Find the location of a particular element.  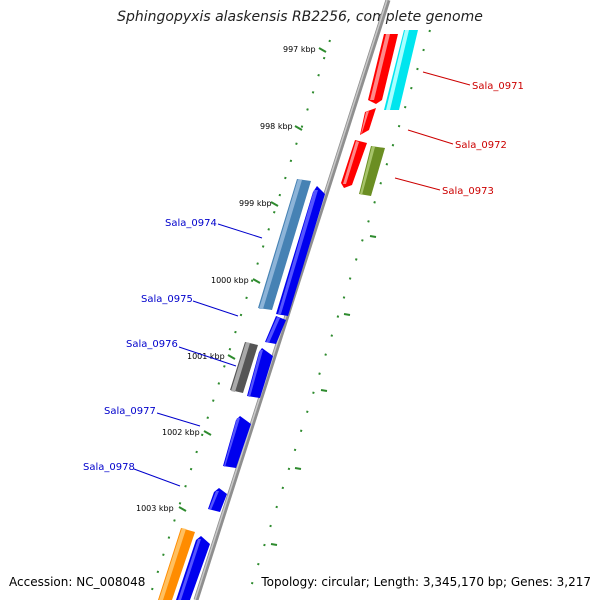

outer-dashes is located at coordinates (323, 390).